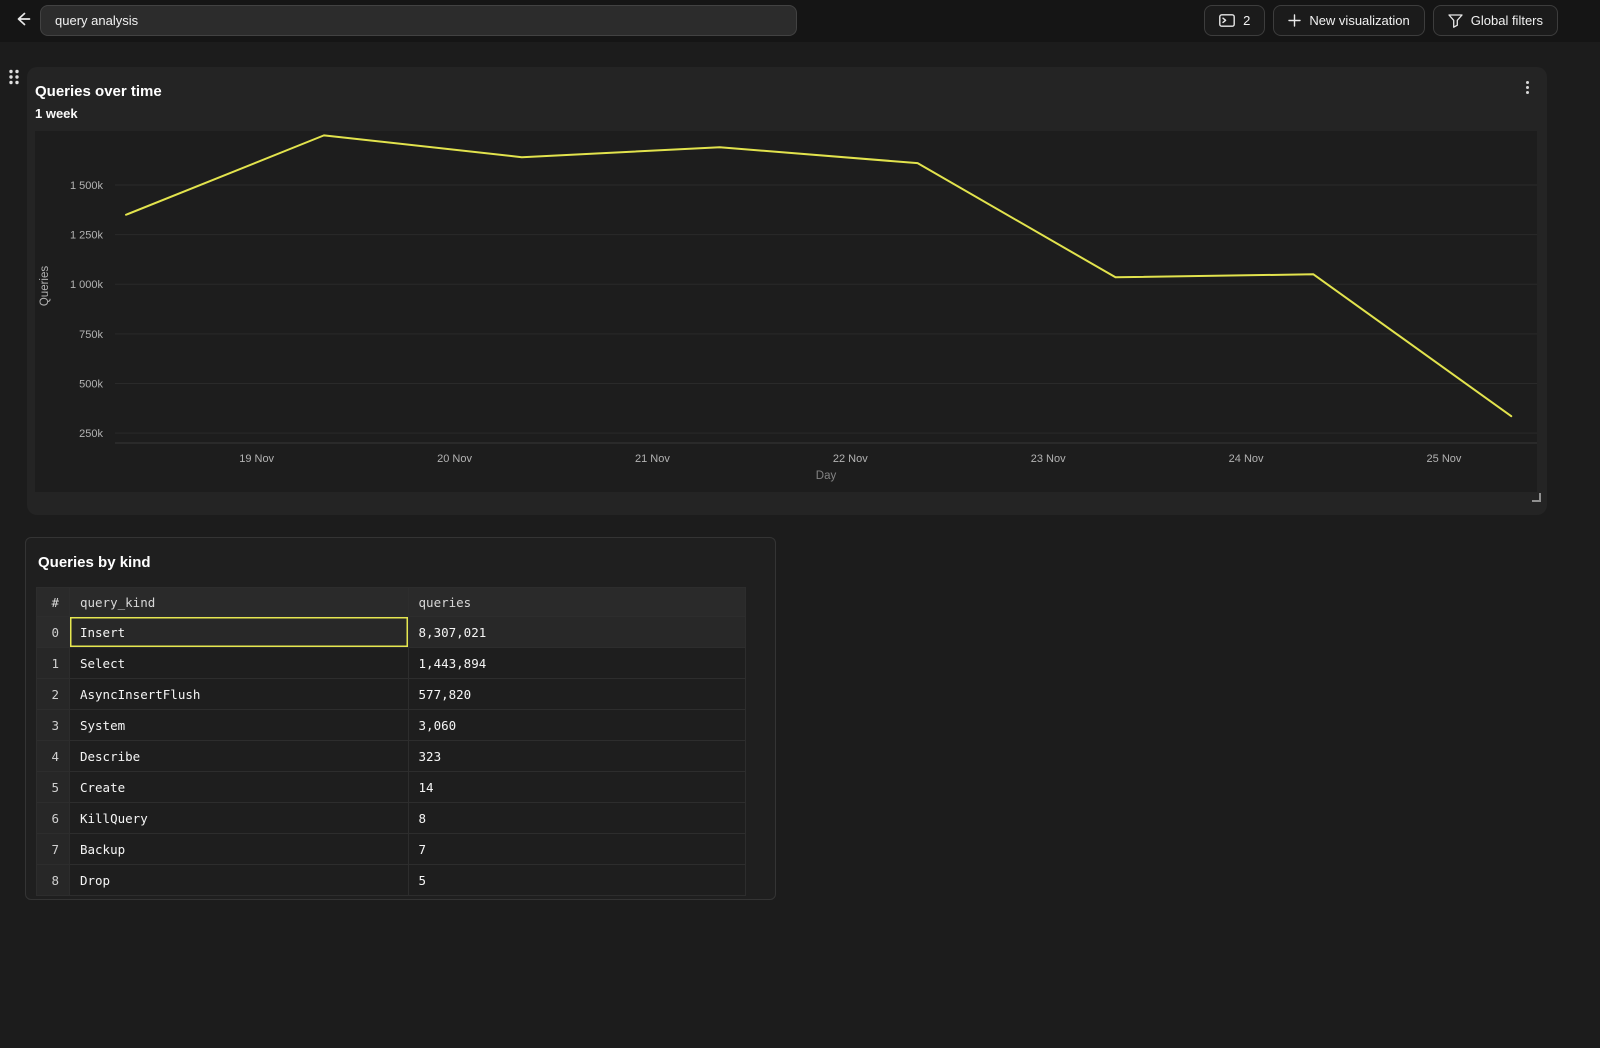 This screenshot has width=1600, height=1048. I want to click on queries-cell: 8,307,021, so click(577, 632).